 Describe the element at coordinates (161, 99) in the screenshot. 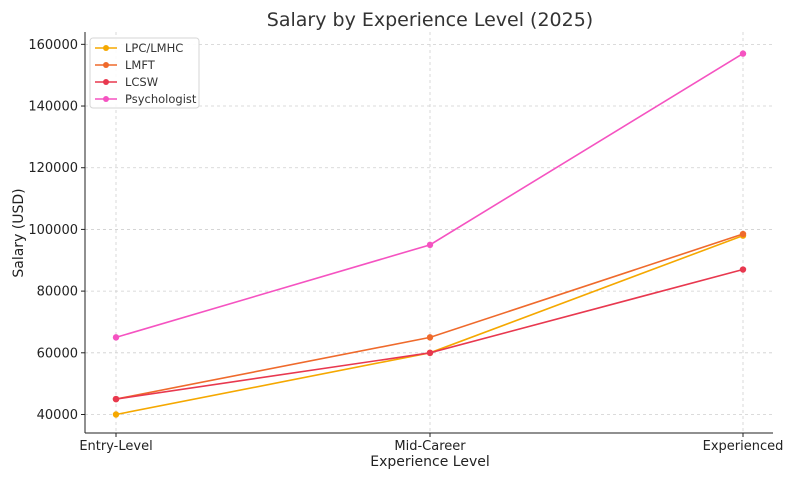

I see `legend-label: Psychologist` at that location.